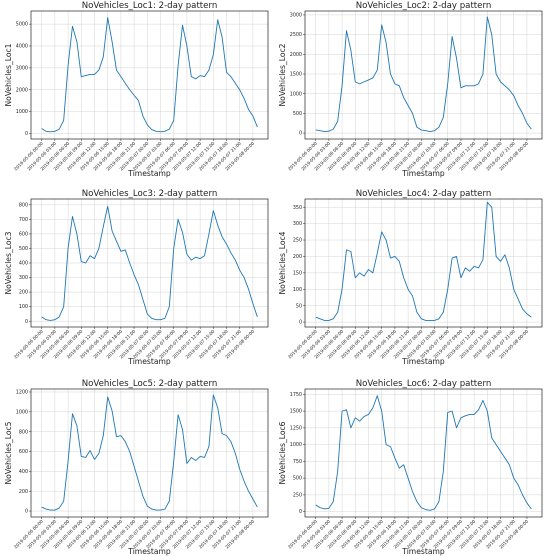 This screenshot has width=550, height=556. What do you see at coordinates (296, 395) in the screenshot?
I see `y-tick-label: 1750` at bounding box center [296, 395].